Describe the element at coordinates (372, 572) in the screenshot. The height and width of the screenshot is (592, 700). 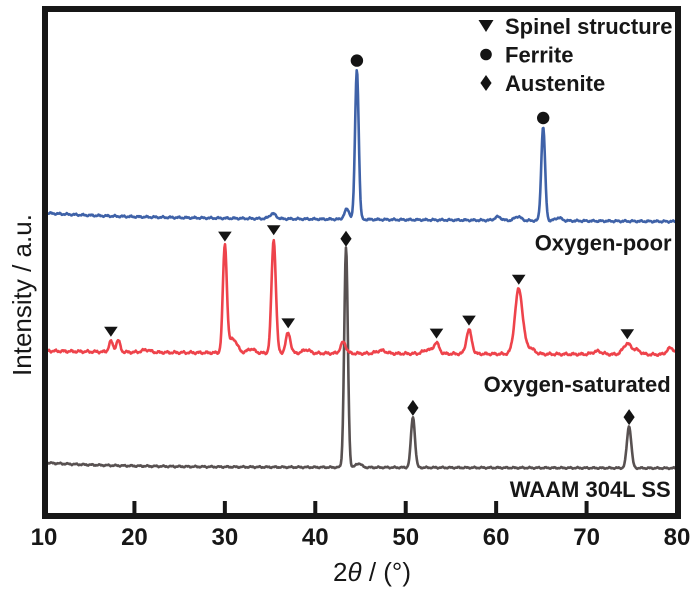
I see `x-axis-title: 2θ / (°)` at that location.